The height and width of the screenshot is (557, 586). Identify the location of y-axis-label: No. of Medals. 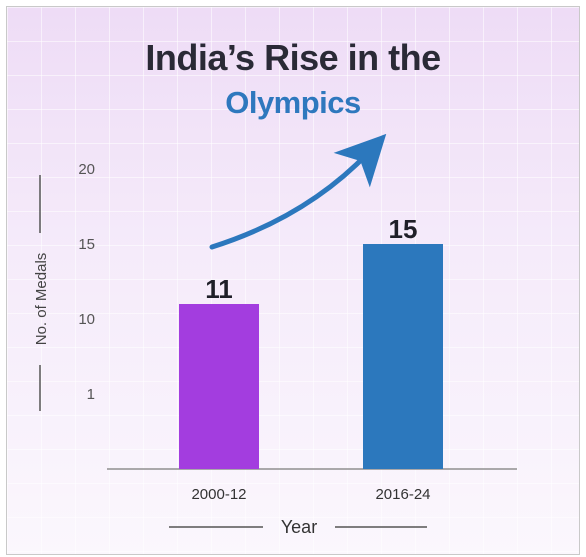
(41, 299).